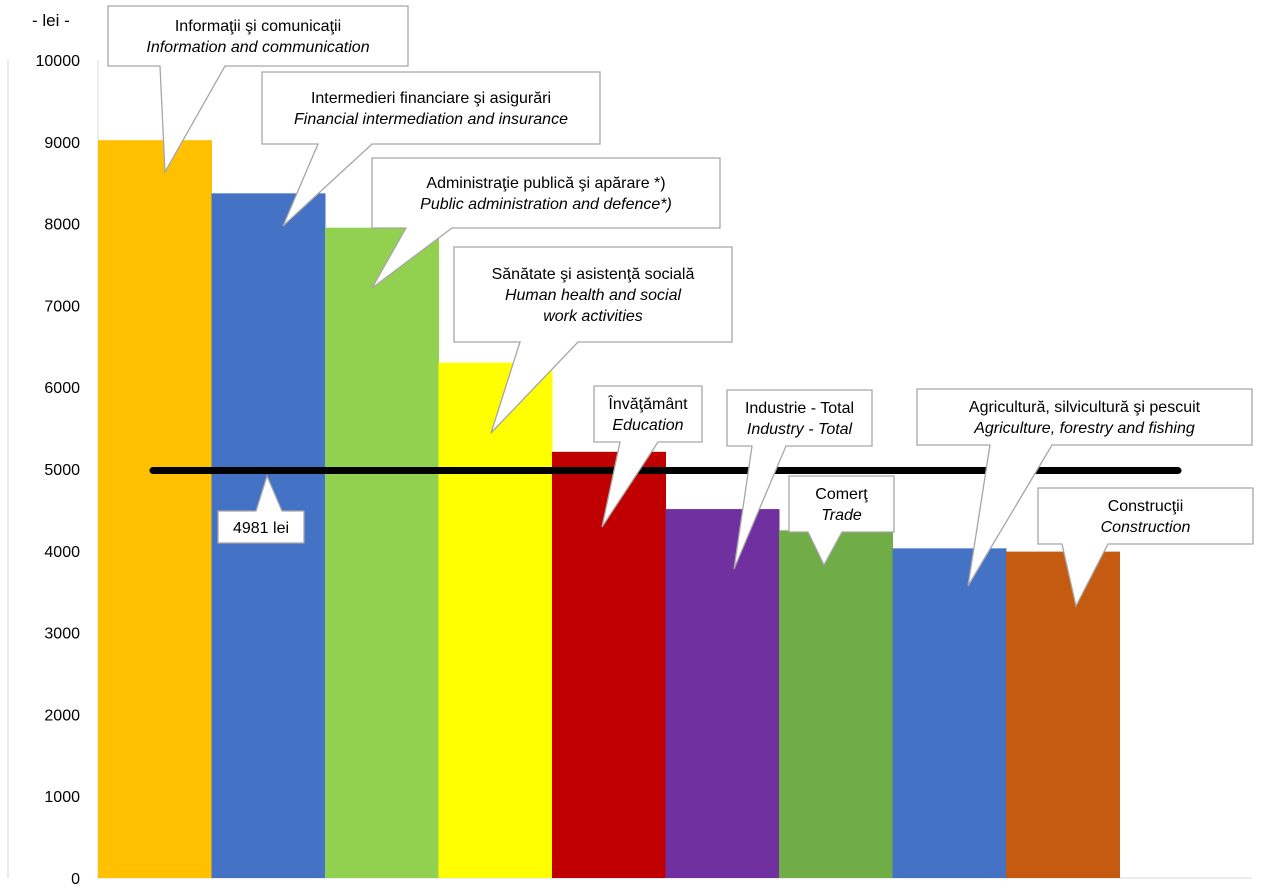 The height and width of the screenshot is (890, 1264). I want to click on y-tick-label: 6000, so click(62, 388).